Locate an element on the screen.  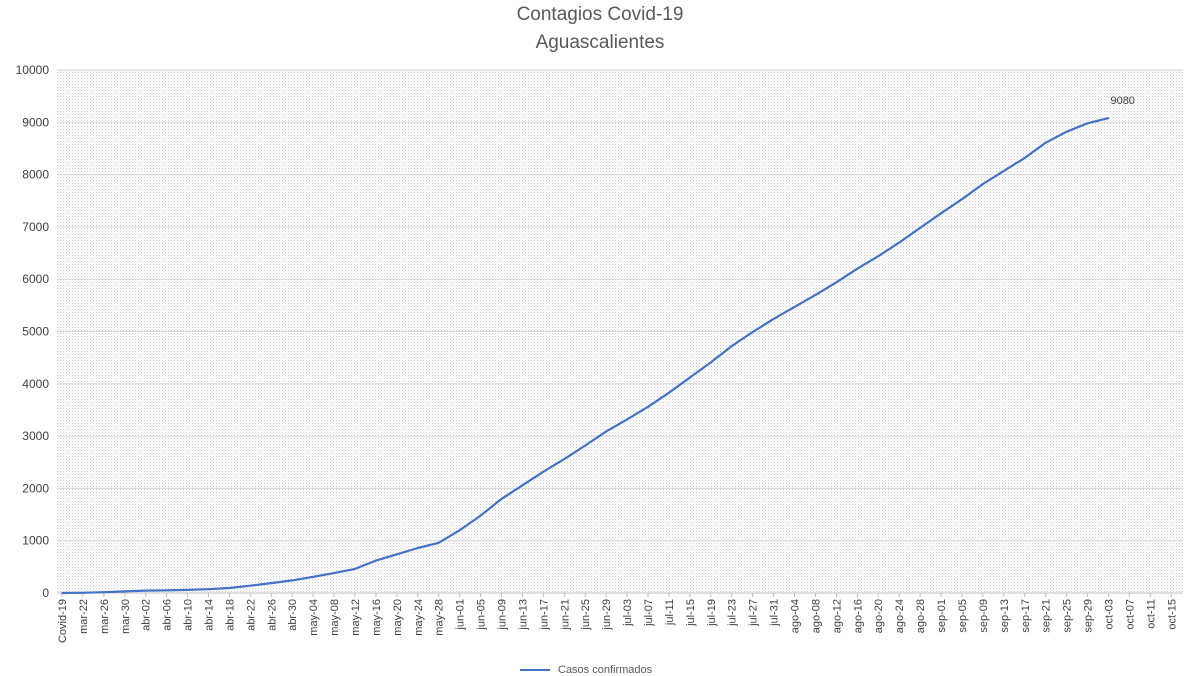
x-tick-label: may-28 is located at coordinates (440, 617).